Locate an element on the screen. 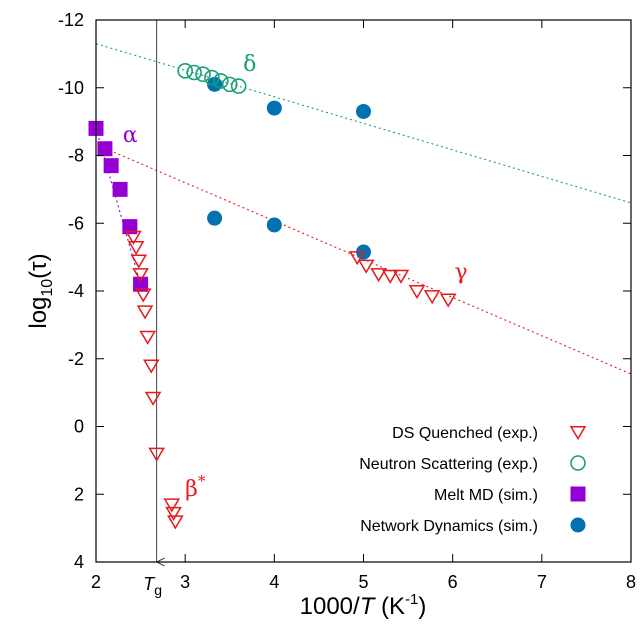 The image size is (641, 625). x-axis-title-unit-exp: -1 is located at coordinates (411, 599).